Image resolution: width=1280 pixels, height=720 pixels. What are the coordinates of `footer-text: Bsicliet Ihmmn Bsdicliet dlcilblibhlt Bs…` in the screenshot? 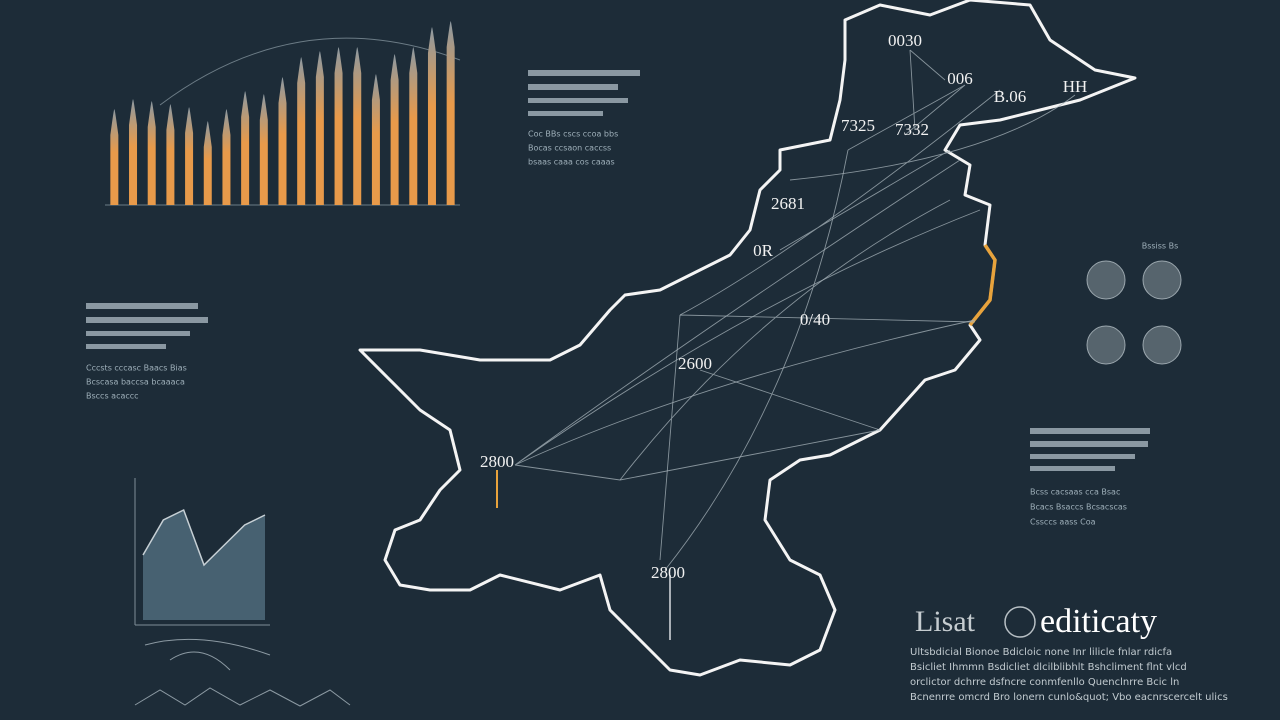 It's located at (1048, 667).